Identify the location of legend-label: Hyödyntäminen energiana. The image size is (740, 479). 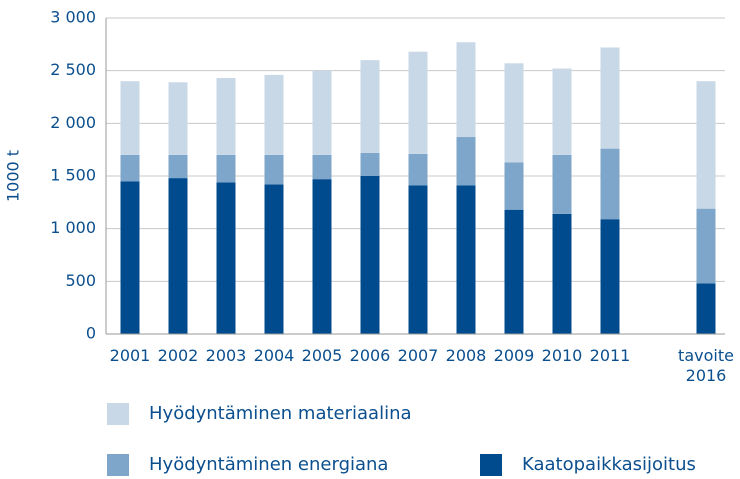
(268, 464).